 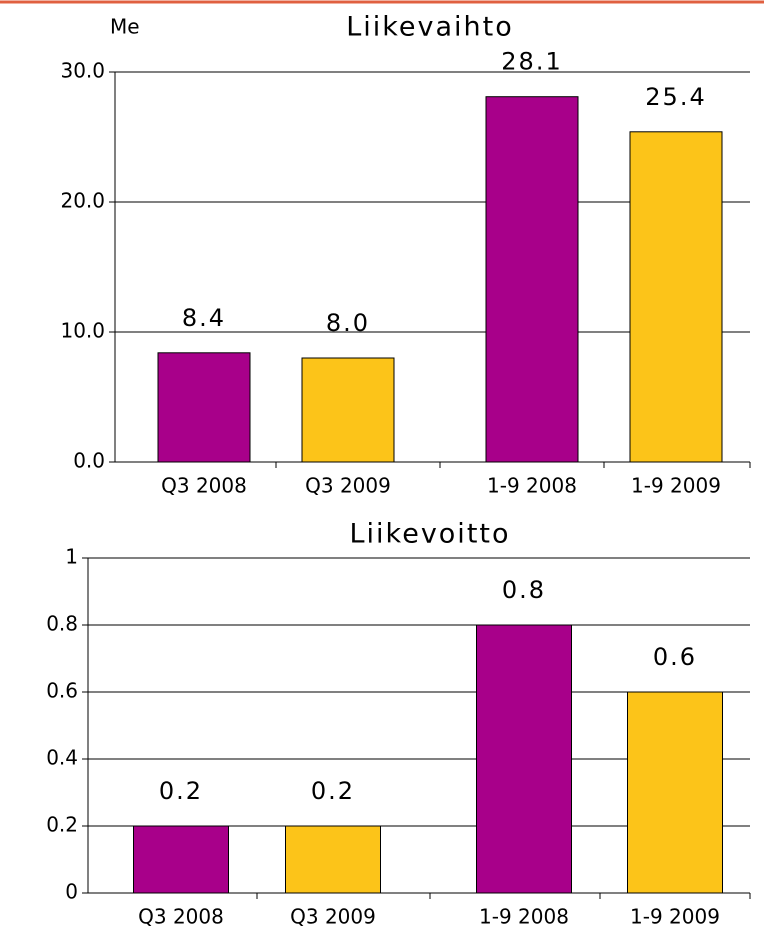 I want to click on y-tick-label: 30.0, so click(x=82, y=71).